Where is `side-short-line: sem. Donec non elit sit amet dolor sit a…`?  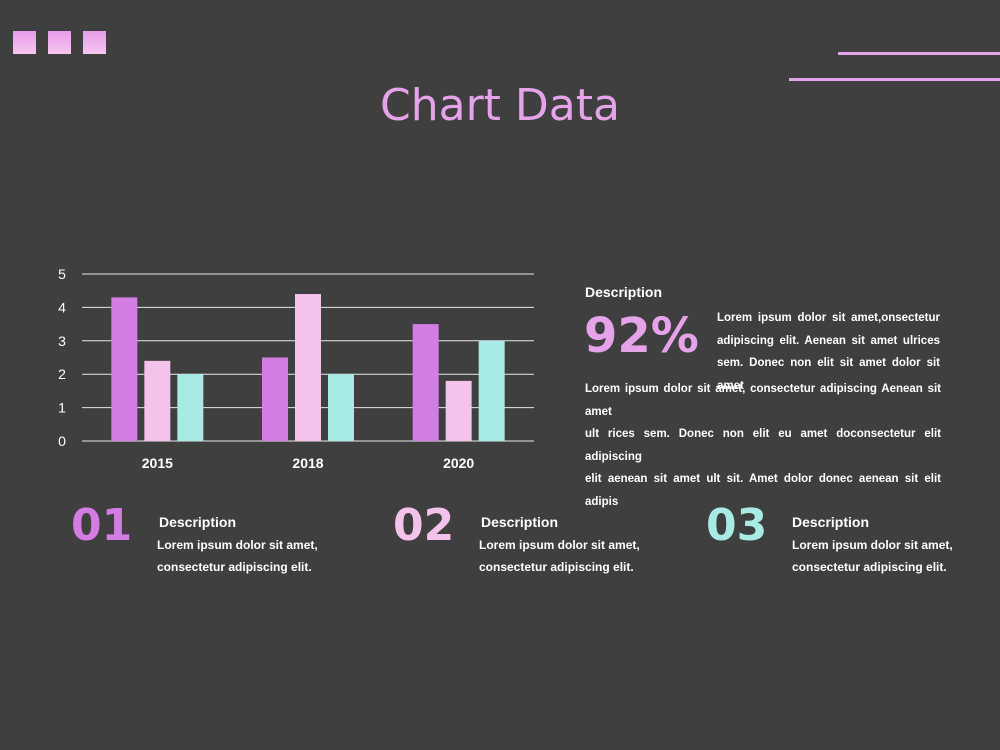 side-short-line: sem. Donec non elit sit amet dolor sit a… is located at coordinates (828, 374).